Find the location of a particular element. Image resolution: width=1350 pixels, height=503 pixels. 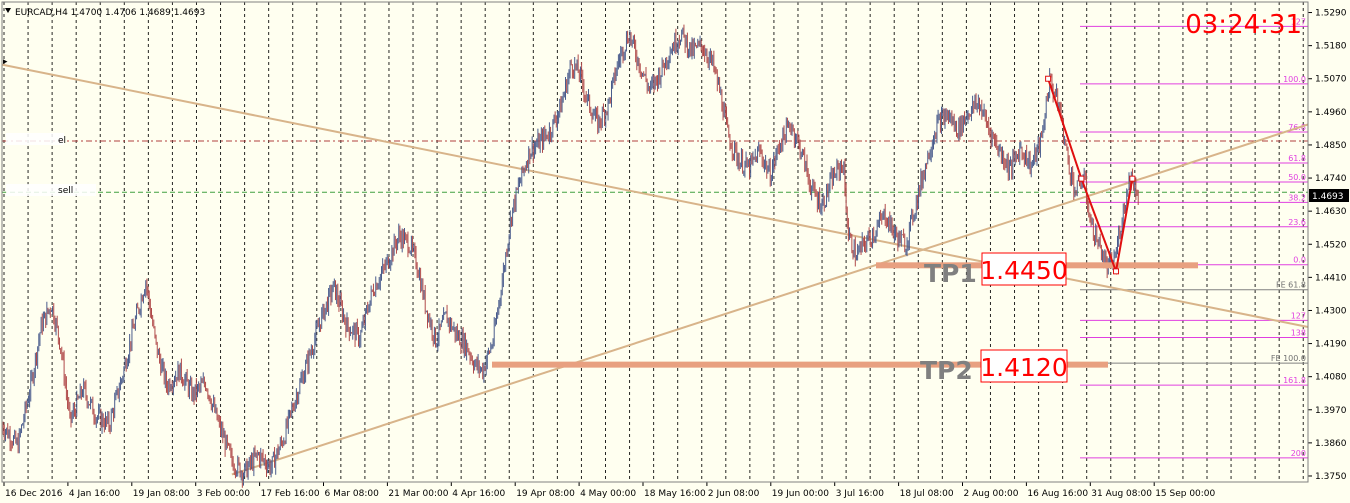

y-tick-label: 1.4740 is located at coordinates (1331, 179).